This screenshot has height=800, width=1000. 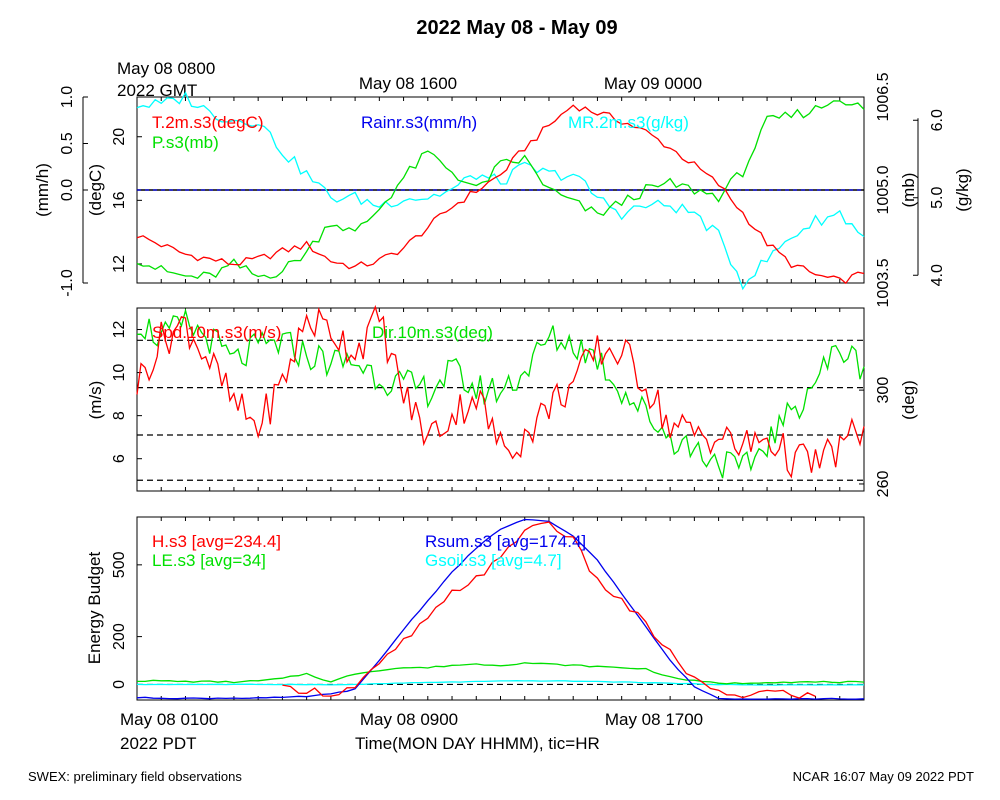 What do you see at coordinates (493, 560) in the screenshot?
I see `legend-gsoil: Gsoil.s3 [avg=4.7]` at bounding box center [493, 560].